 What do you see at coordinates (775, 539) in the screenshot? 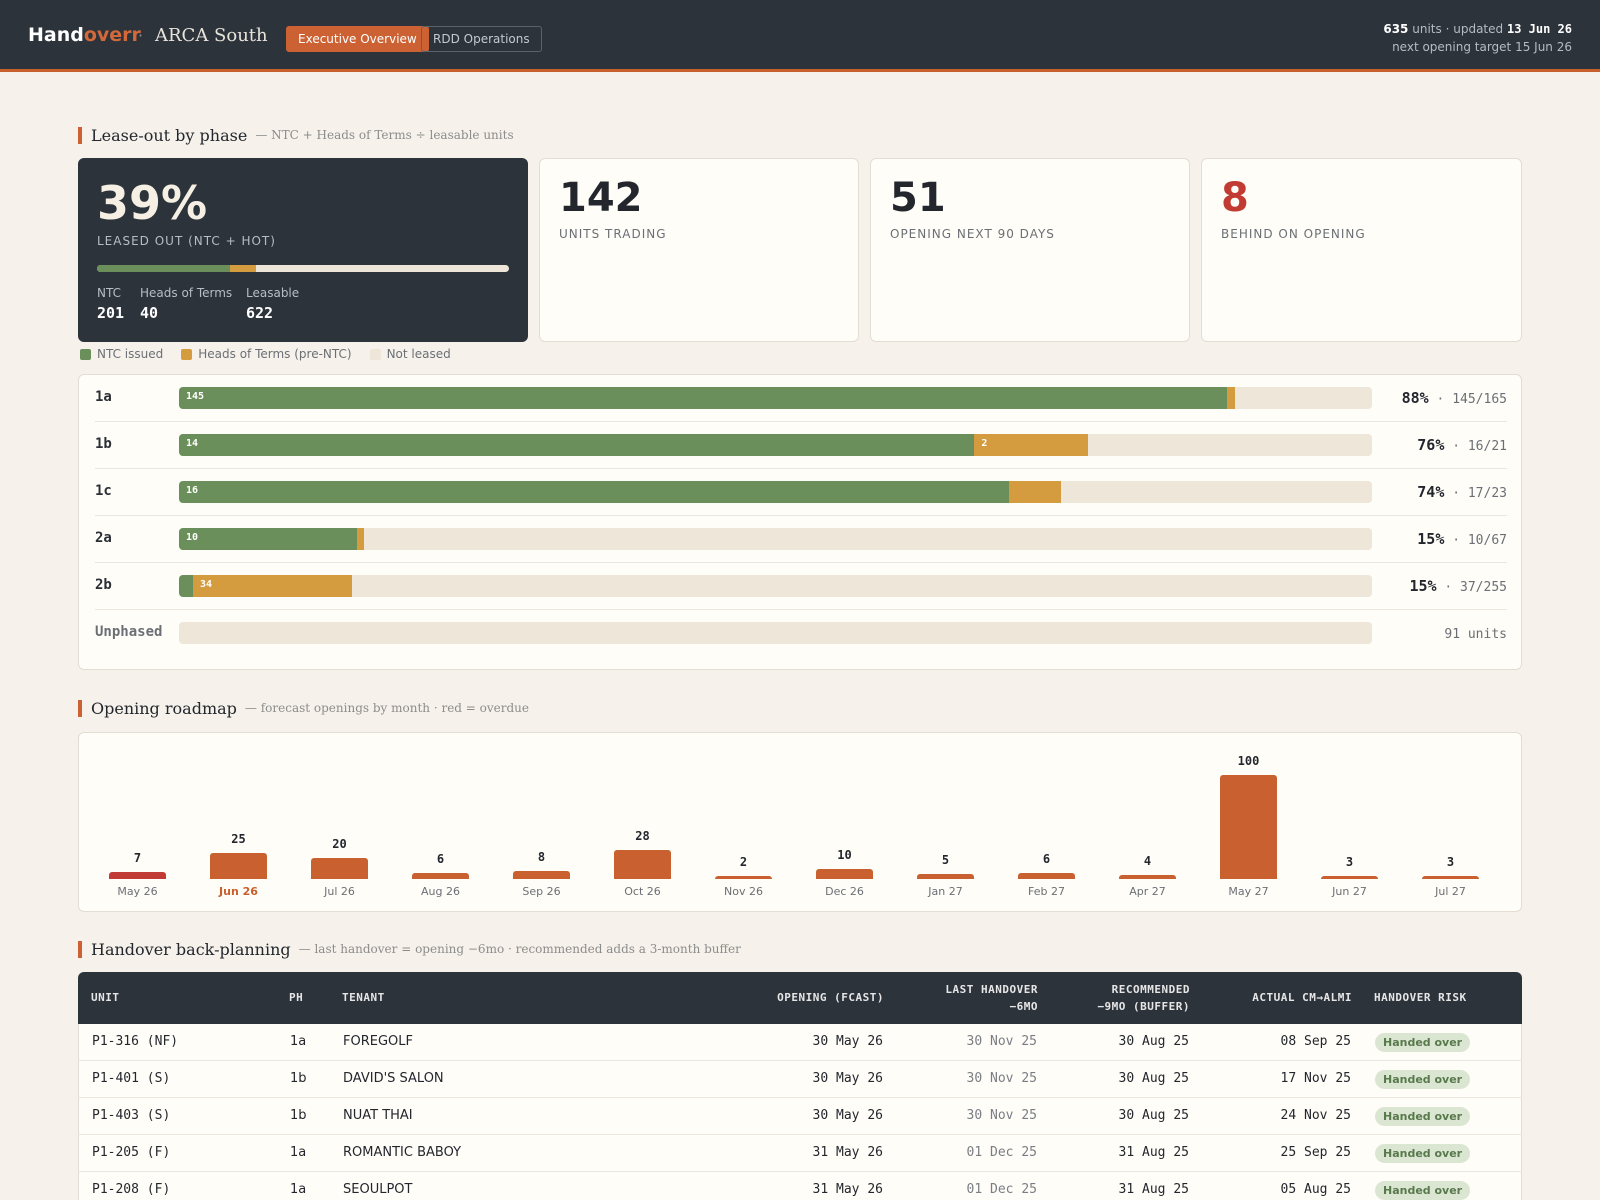
I see `phase-bar-track: 10` at bounding box center [775, 539].